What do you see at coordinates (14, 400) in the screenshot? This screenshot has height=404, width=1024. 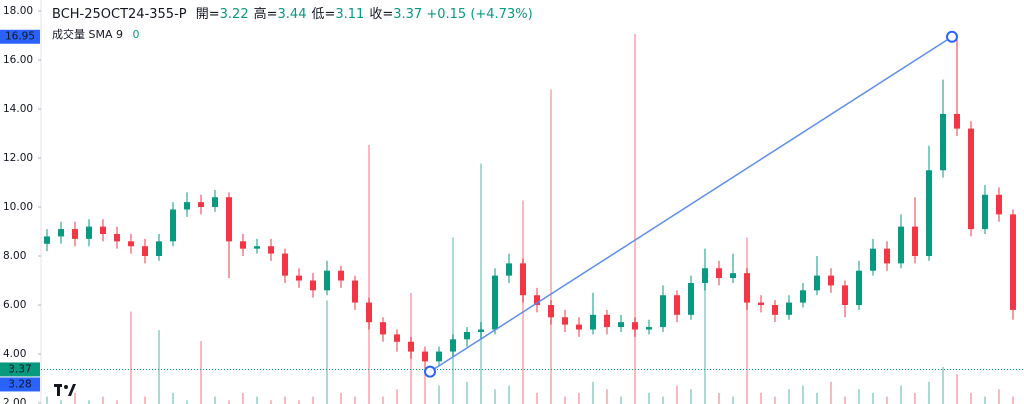 I see `y-tick-label: 2.00` at bounding box center [14, 400].